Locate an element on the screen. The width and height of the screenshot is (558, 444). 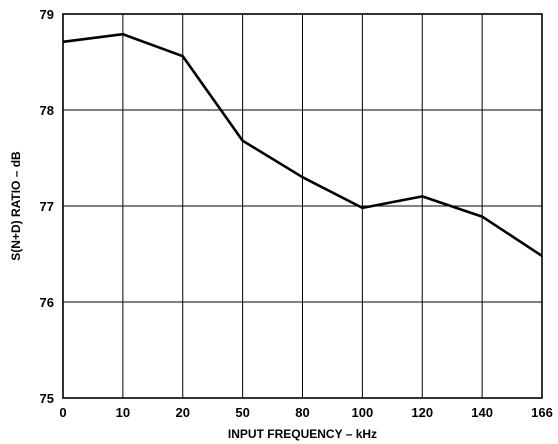
y-tick-label: 75 is located at coordinates (47, 398).